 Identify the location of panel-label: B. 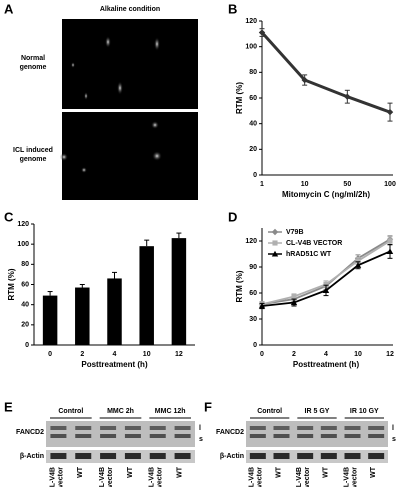
(232, 8).